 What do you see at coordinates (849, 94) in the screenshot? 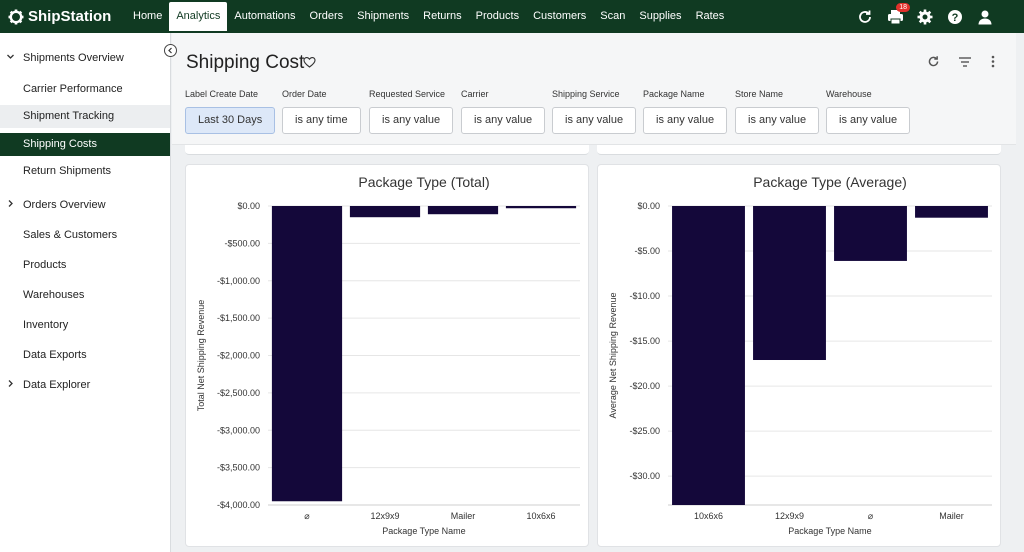
I see `filter-label: Warehouse` at bounding box center [849, 94].